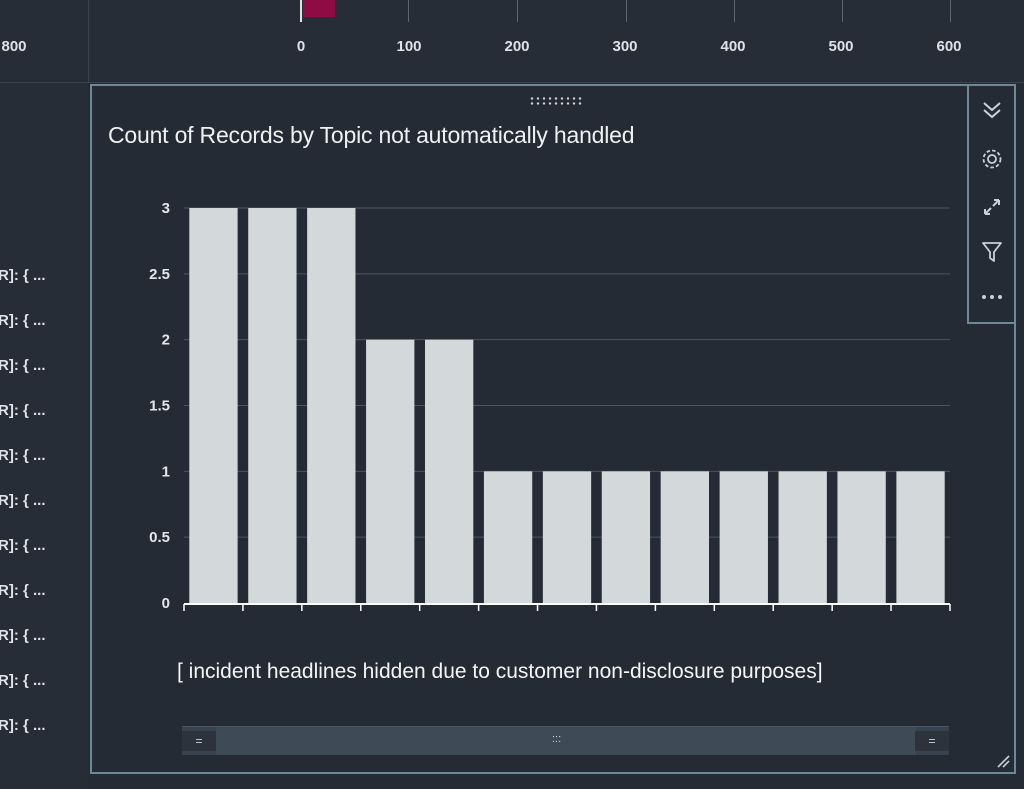 The image size is (1024, 789). I want to click on top-axis-label: 600, so click(949, 46).